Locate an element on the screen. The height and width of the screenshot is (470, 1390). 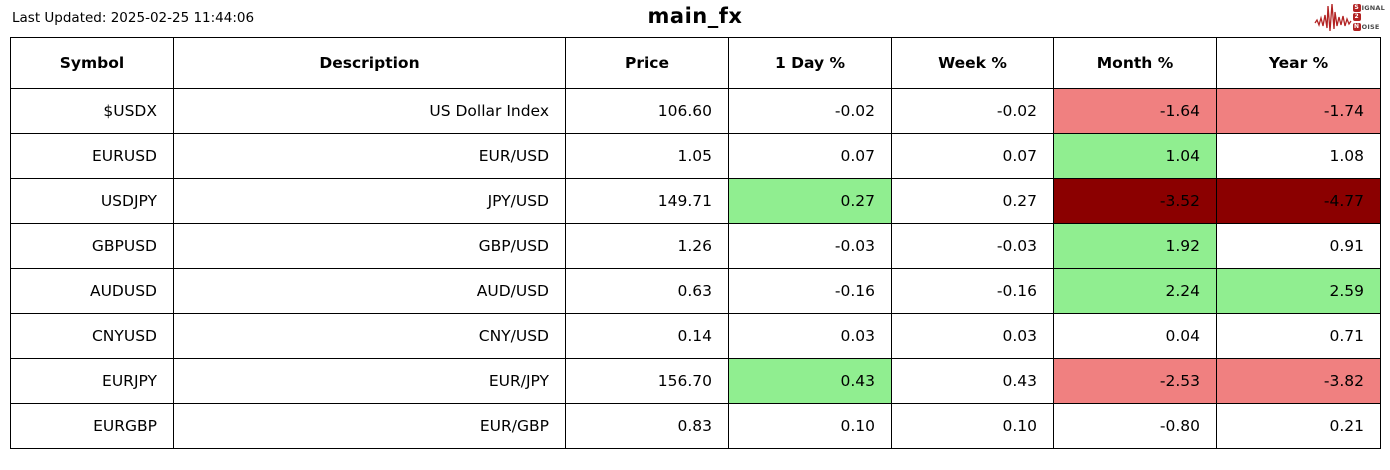
logo-line-two: 2 is located at coordinates (1368, 17).